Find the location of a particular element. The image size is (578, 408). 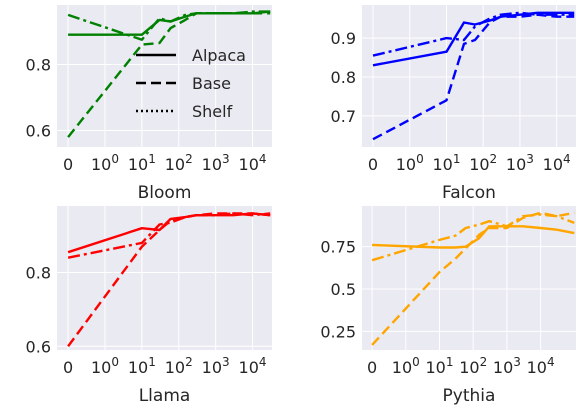

y-tick-label: 0.5 is located at coordinates (343, 289).